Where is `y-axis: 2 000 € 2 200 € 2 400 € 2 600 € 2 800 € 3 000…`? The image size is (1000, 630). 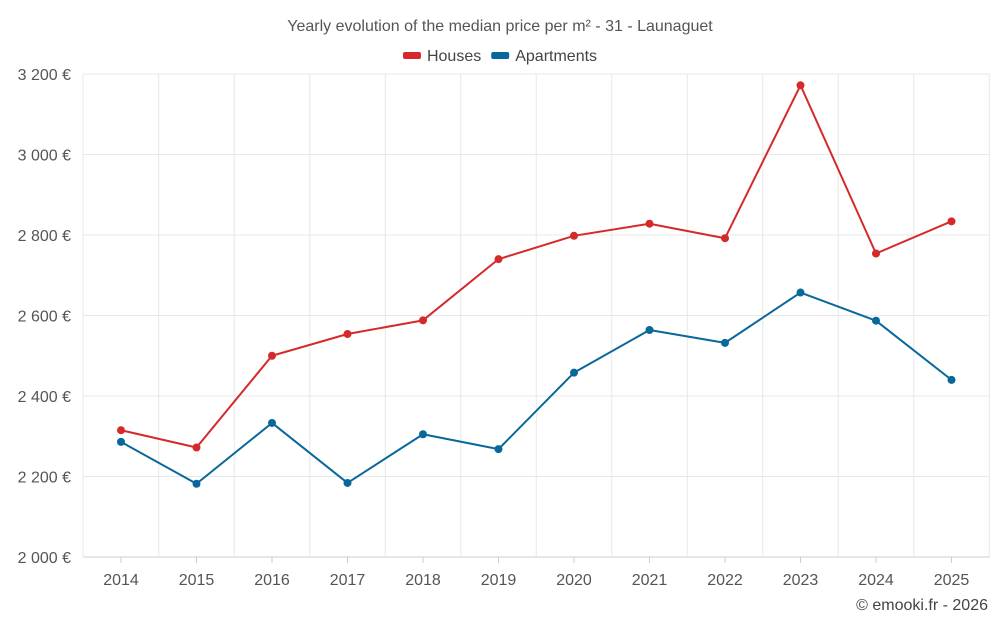
y-axis: 2 000 € 2 200 € 2 400 € 2 600 € 2 800 € 3 000… is located at coordinates (44, 317).